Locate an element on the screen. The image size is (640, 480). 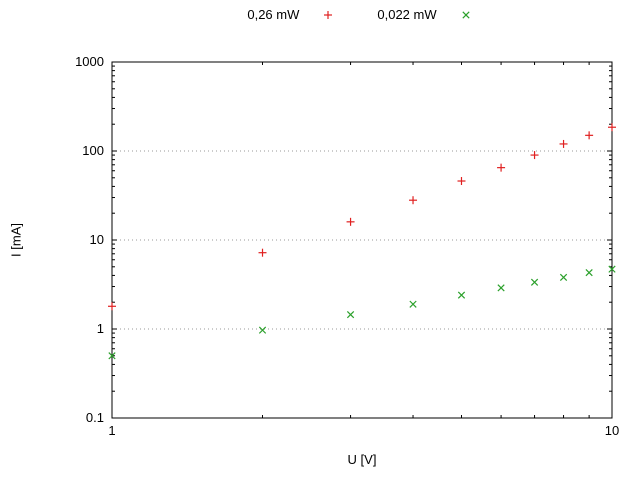
legend-label: 0,26 mW is located at coordinates (273, 14).